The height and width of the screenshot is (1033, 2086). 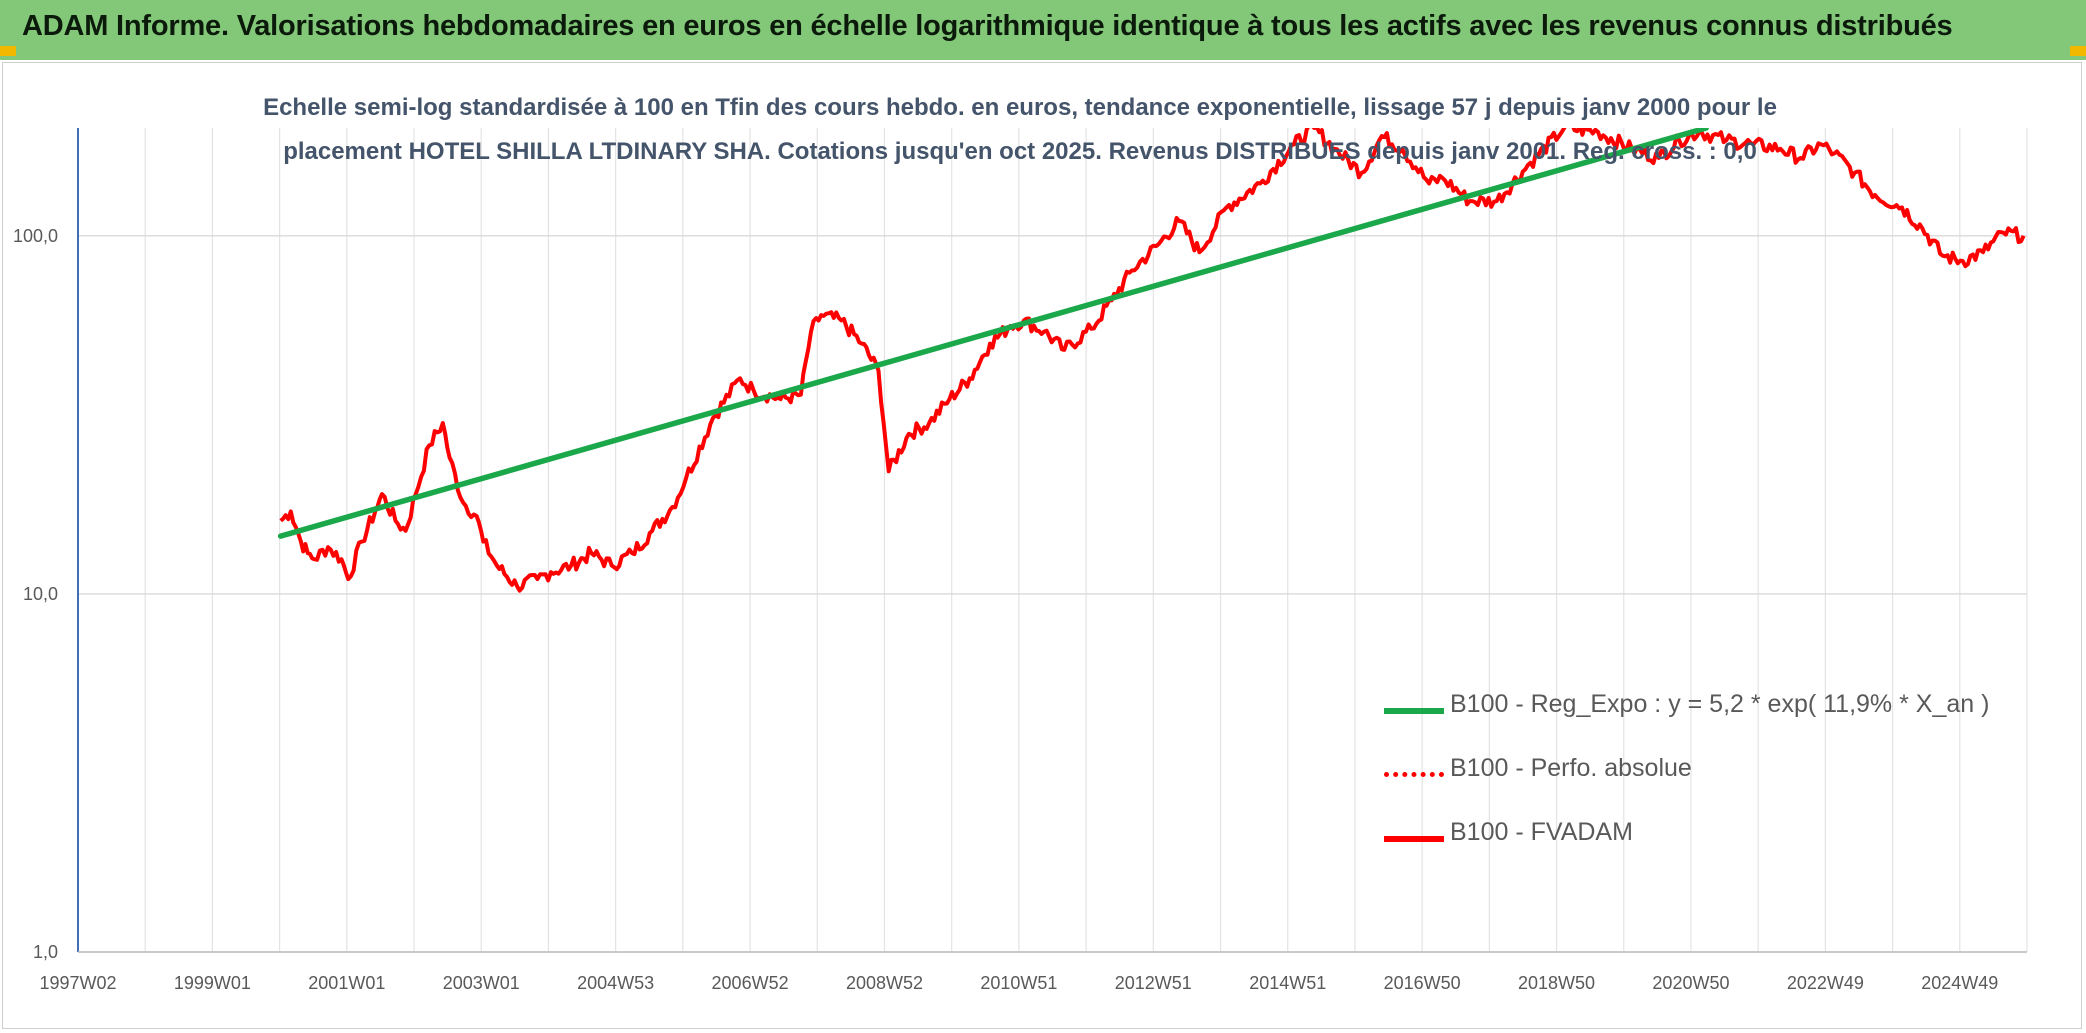 I want to click on x-tick-label: 1997W02, so click(x=77, y=983).